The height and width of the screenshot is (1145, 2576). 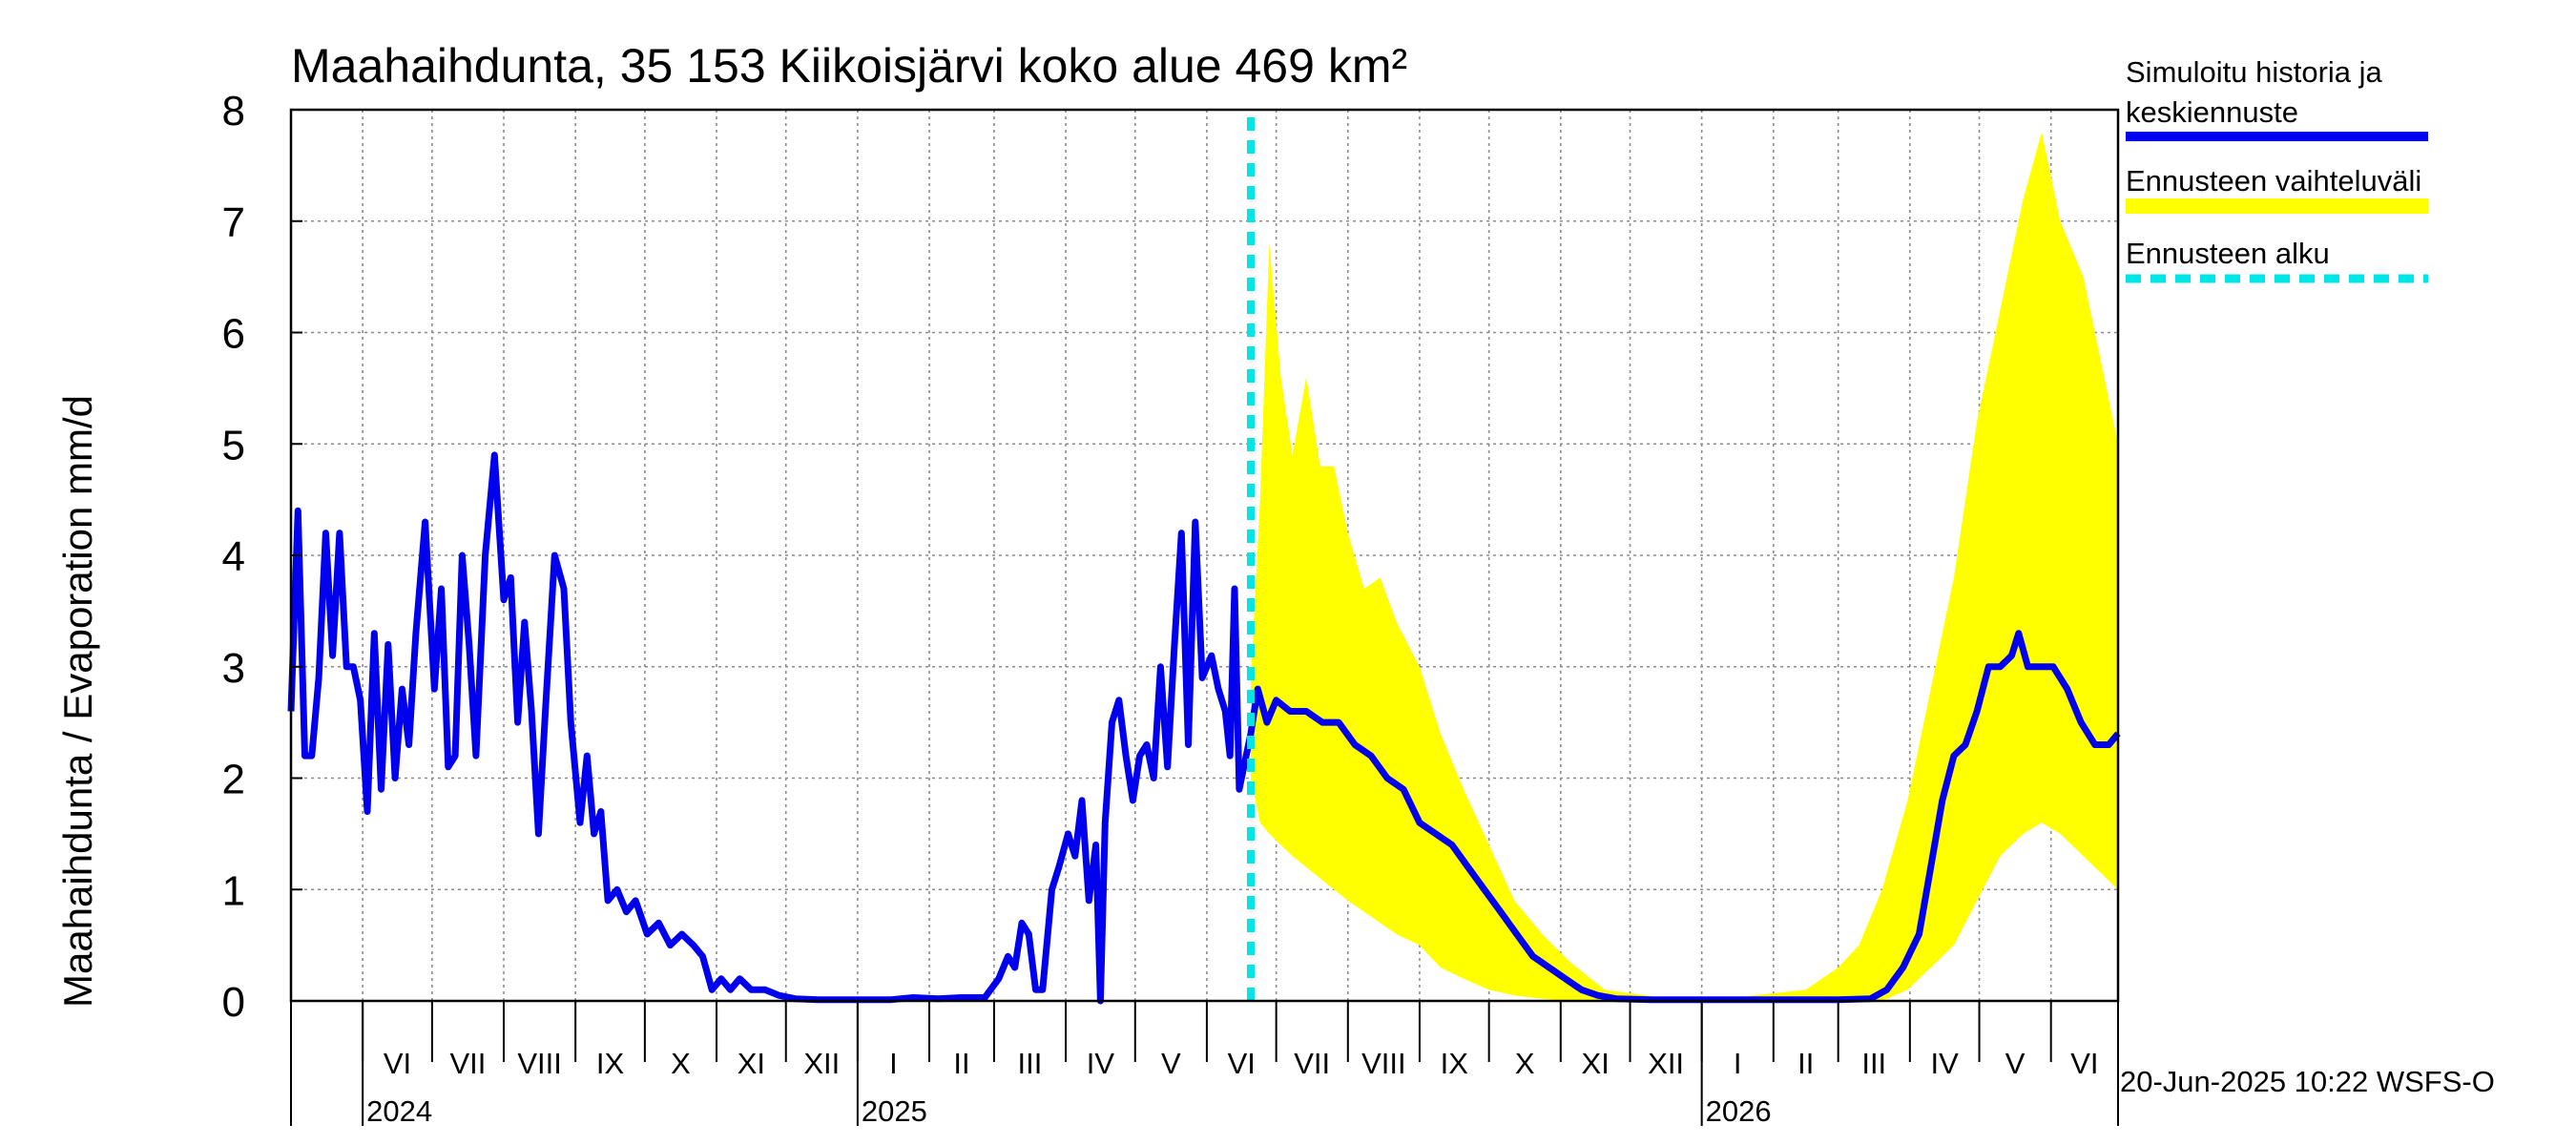 What do you see at coordinates (233, 890) in the screenshot?
I see `y-tick-label-1: 1` at bounding box center [233, 890].